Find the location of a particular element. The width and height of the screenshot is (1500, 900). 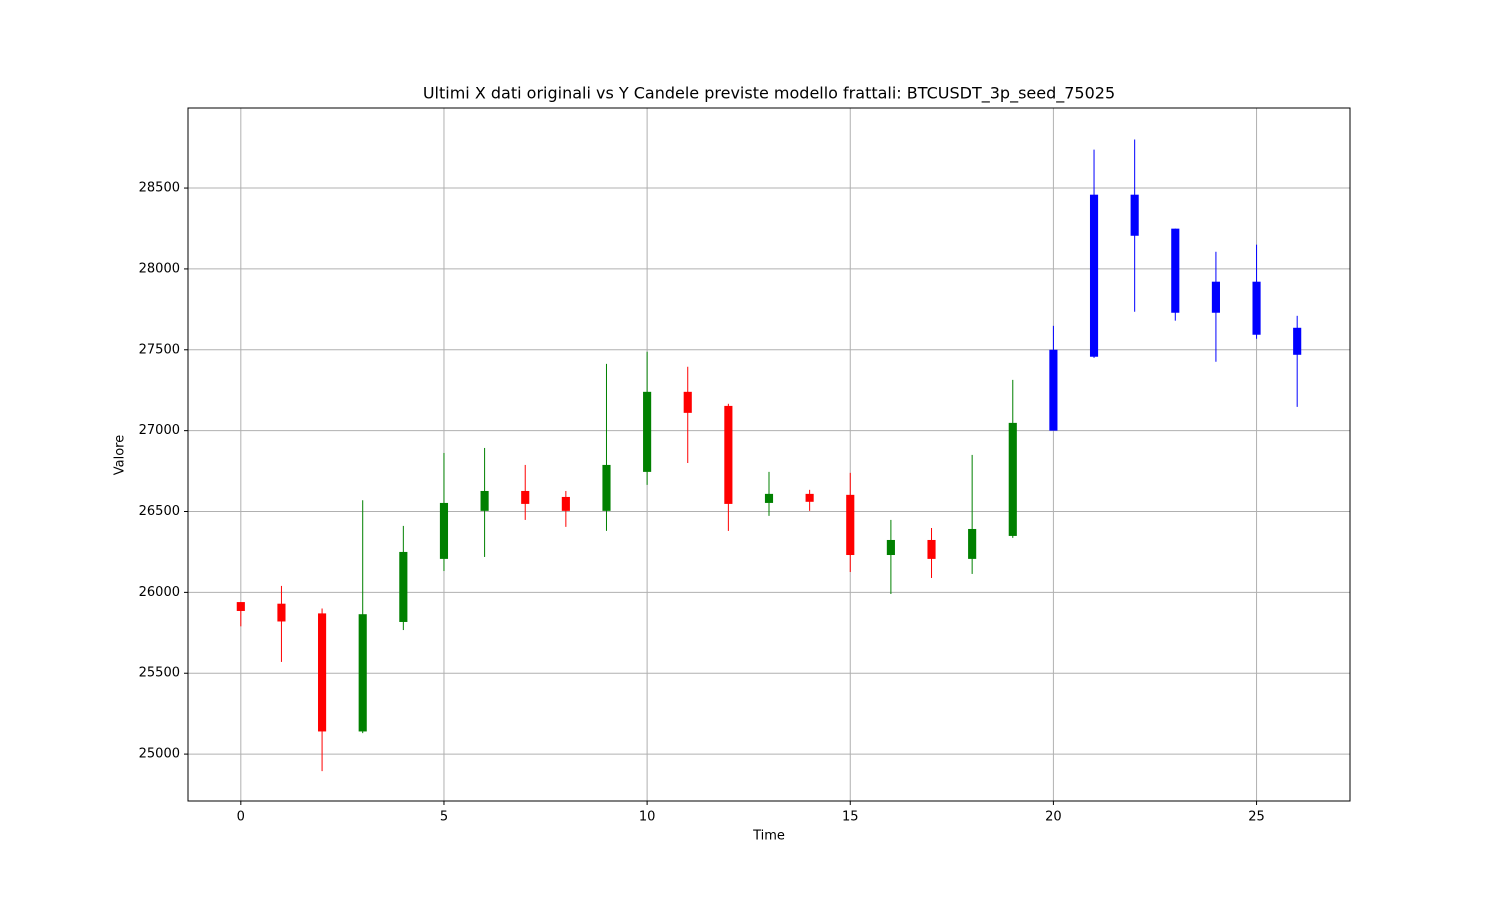

y-tick-label: 28500 is located at coordinates (159, 188).